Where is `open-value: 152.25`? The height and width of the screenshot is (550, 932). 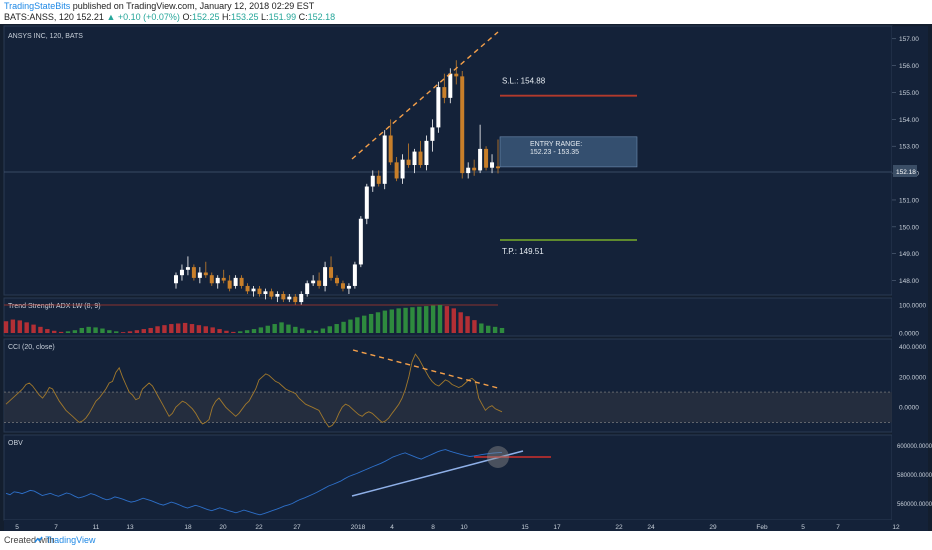
open-value: 152.25 is located at coordinates (205, 17).